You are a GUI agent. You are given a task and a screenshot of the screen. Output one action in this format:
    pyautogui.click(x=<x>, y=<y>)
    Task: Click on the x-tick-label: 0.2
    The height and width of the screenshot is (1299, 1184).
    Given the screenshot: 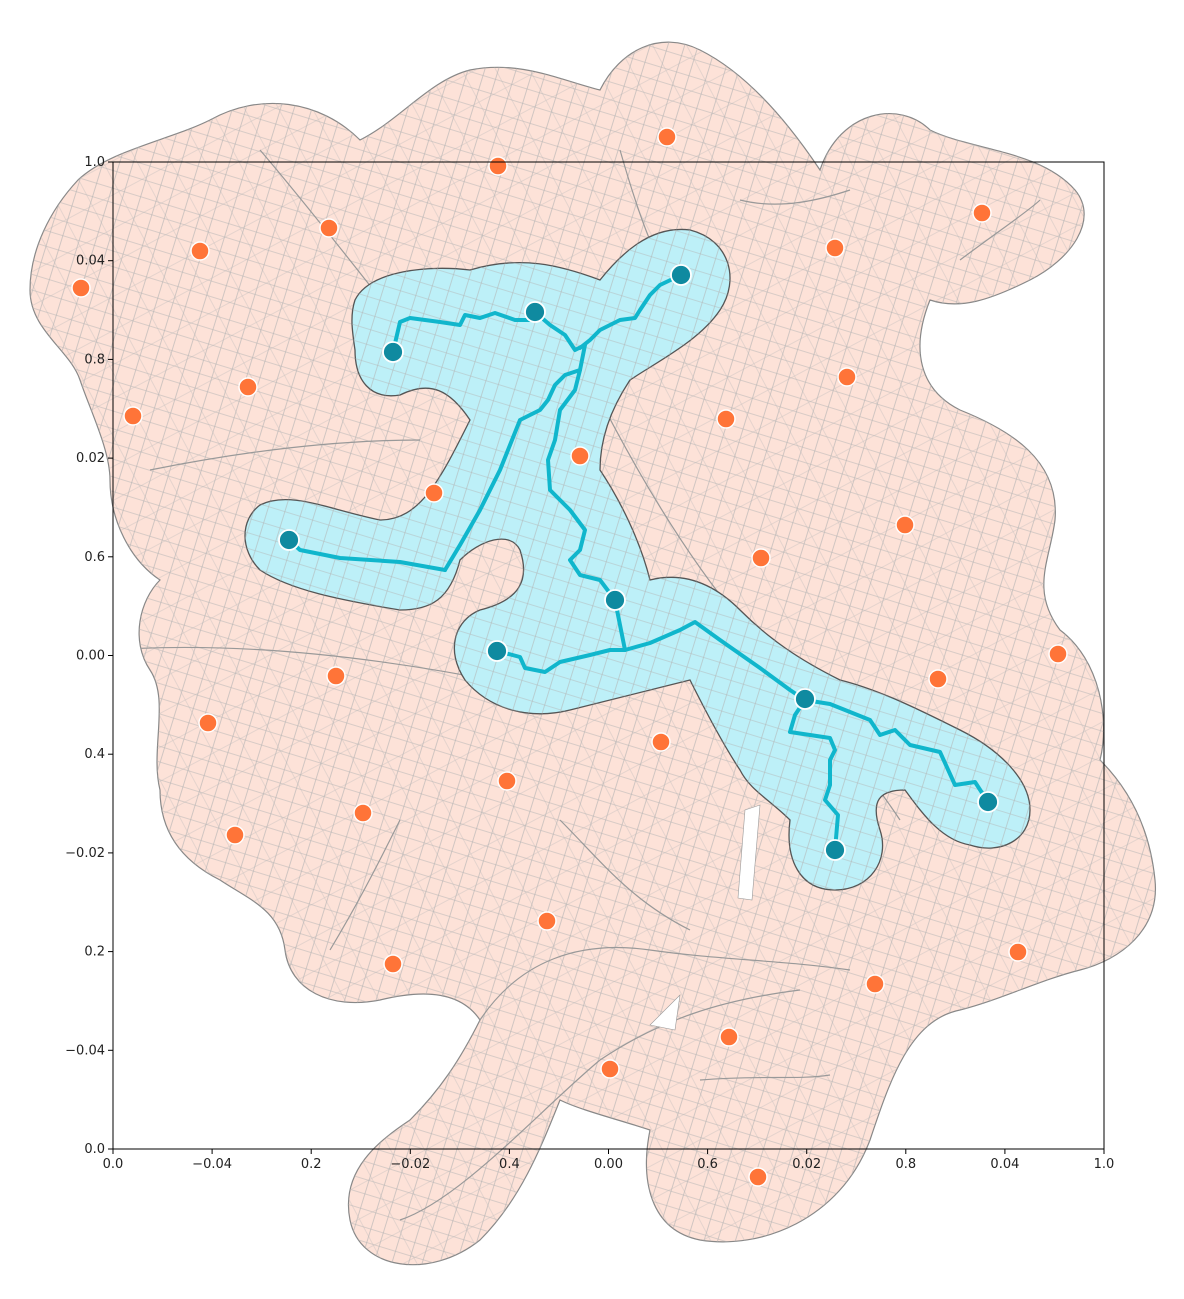 What is the action you would take?
    pyautogui.click(x=311, y=1164)
    